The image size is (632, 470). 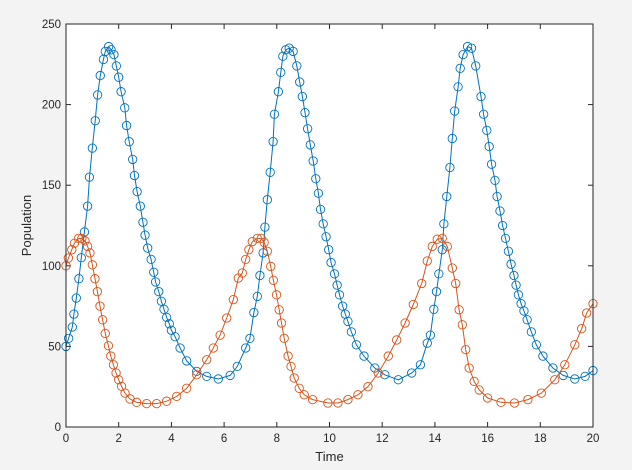 I want to click on y-tick-label: 150, so click(x=51, y=186).